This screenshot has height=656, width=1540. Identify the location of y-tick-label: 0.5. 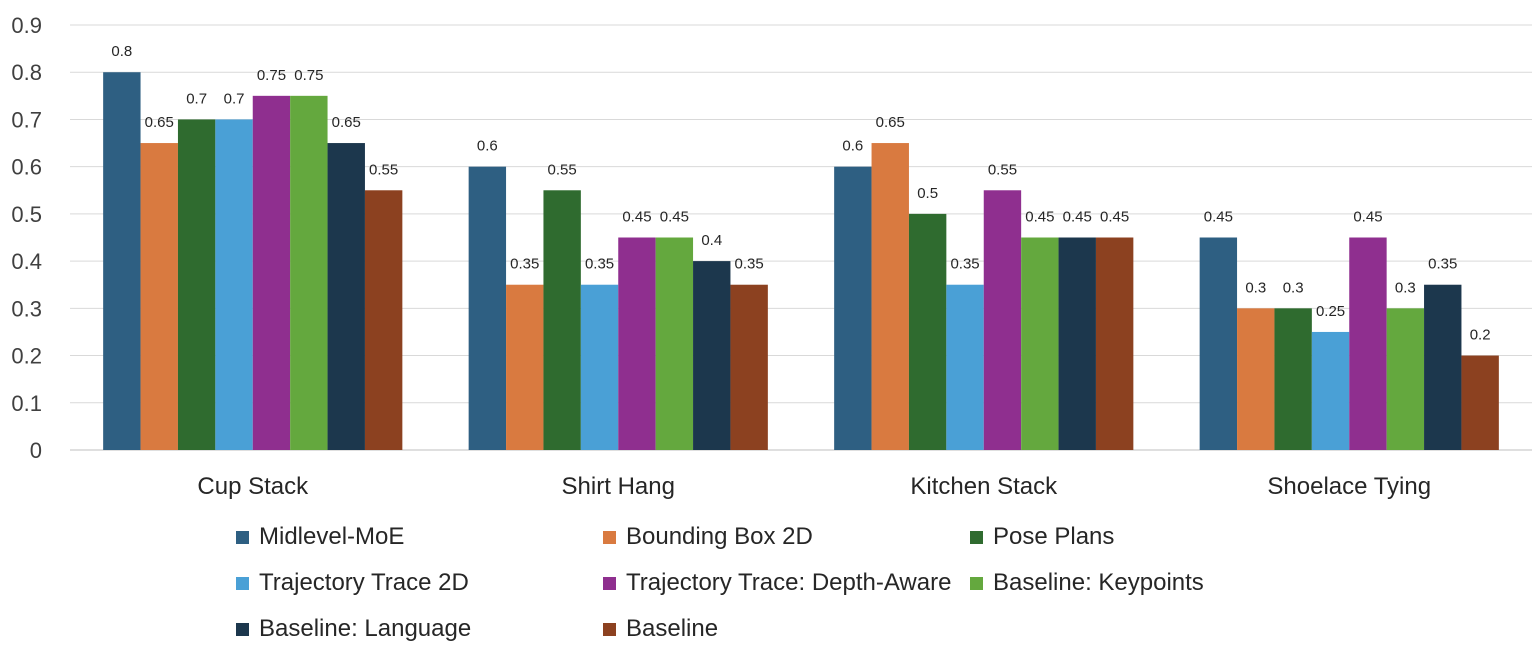
(26, 214).